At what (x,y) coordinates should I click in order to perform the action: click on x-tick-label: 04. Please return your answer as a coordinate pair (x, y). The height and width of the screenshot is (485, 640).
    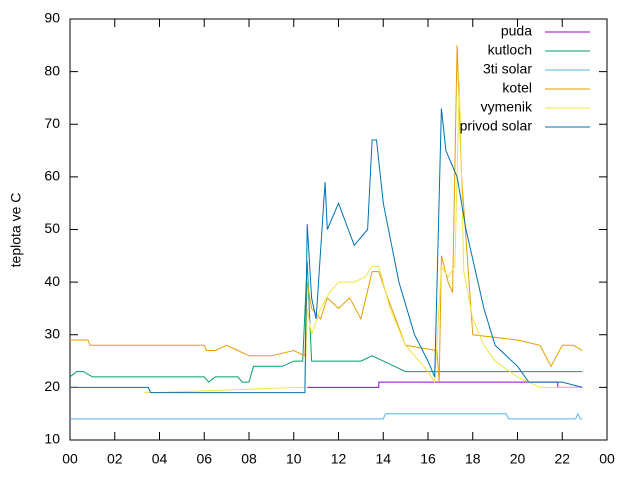
    Looking at the image, I should click on (160, 459).